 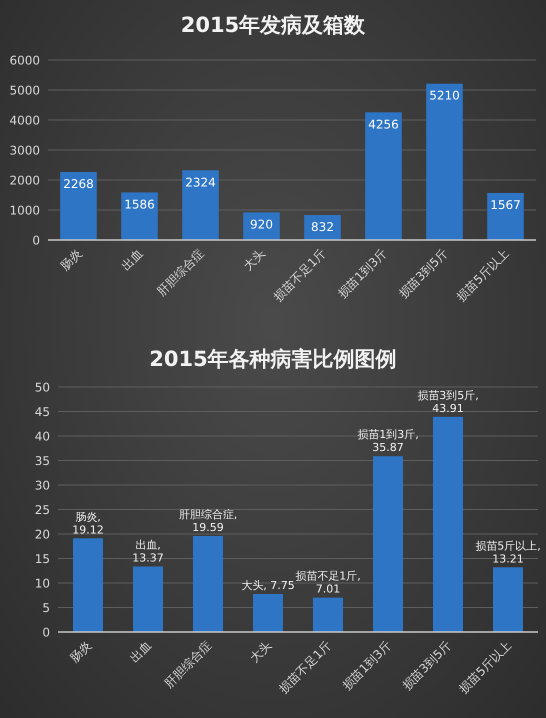 I want to click on chart-title: 2015年发病及箱数, so click(x=273, y=25).